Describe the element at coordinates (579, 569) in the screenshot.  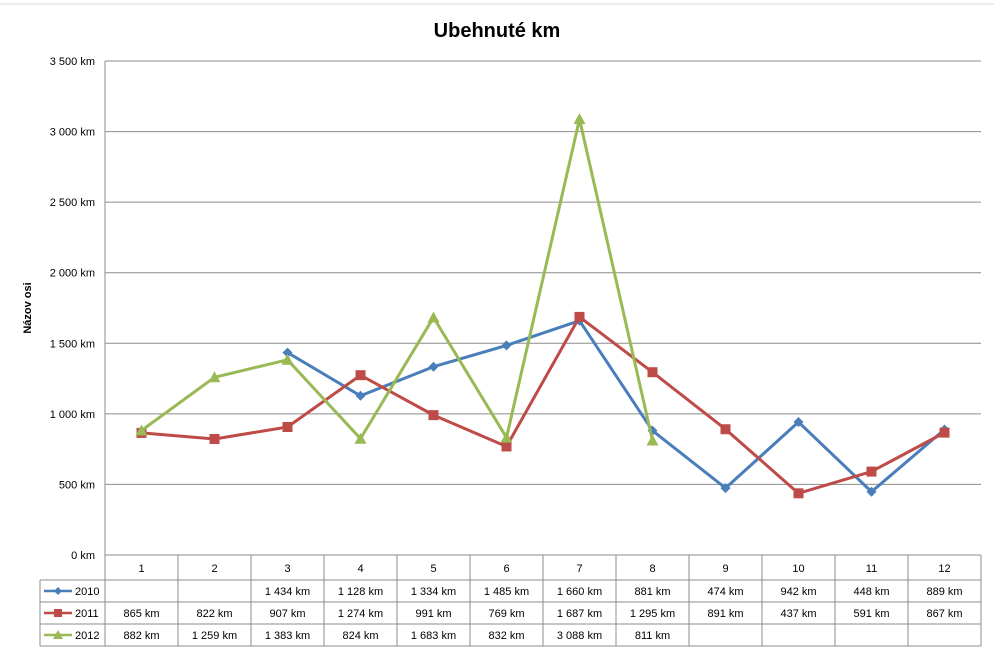
I see `x-category-label: 7` at that location.